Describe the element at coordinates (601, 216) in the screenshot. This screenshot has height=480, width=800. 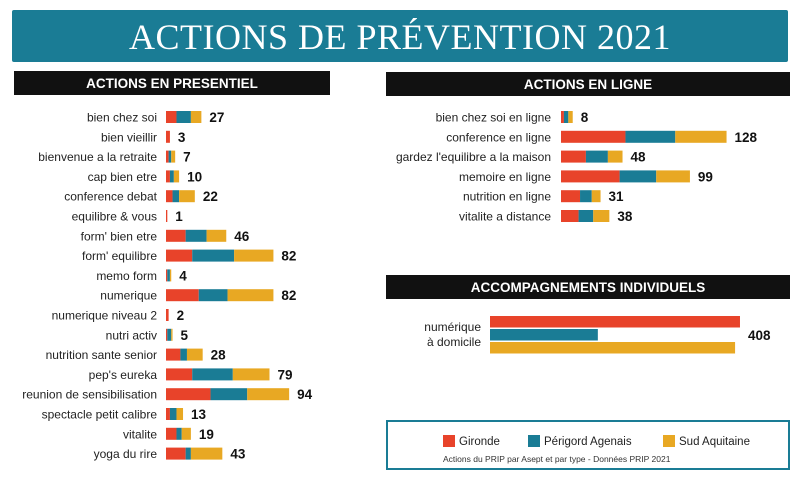
I see `bar-segment-sud-aquitaine-vitalite-a-distance` at that location.